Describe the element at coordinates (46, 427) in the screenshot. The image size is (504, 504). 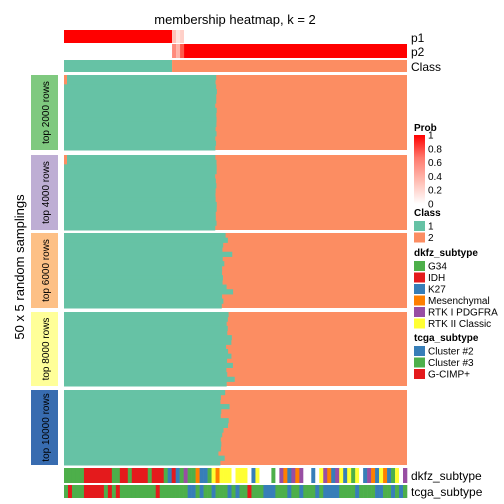
I see `row-group-label: top 10000 rows` at that location.